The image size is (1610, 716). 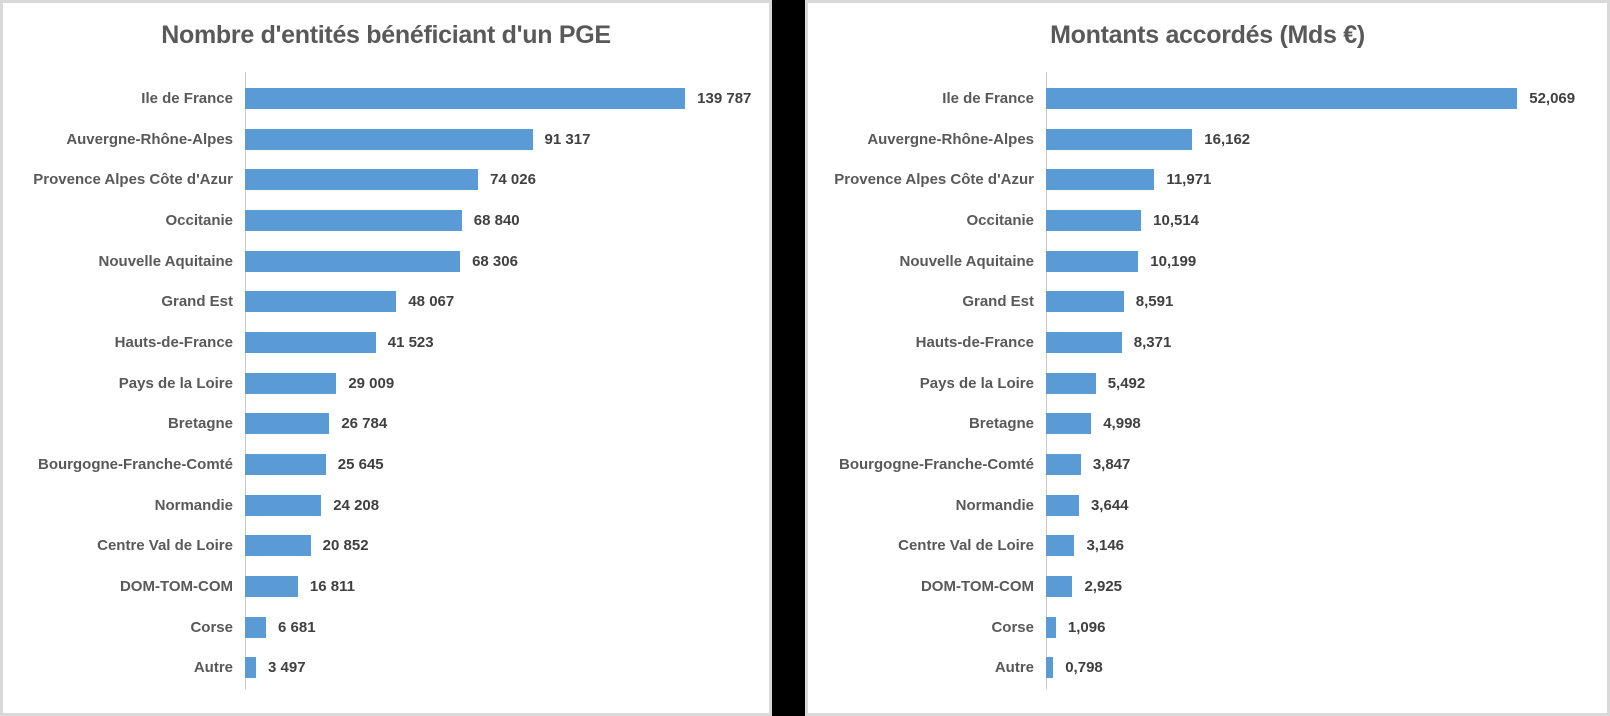 I want to click on bar-row: Pays de la Loire 5,492, so click(x=1207, y=383).